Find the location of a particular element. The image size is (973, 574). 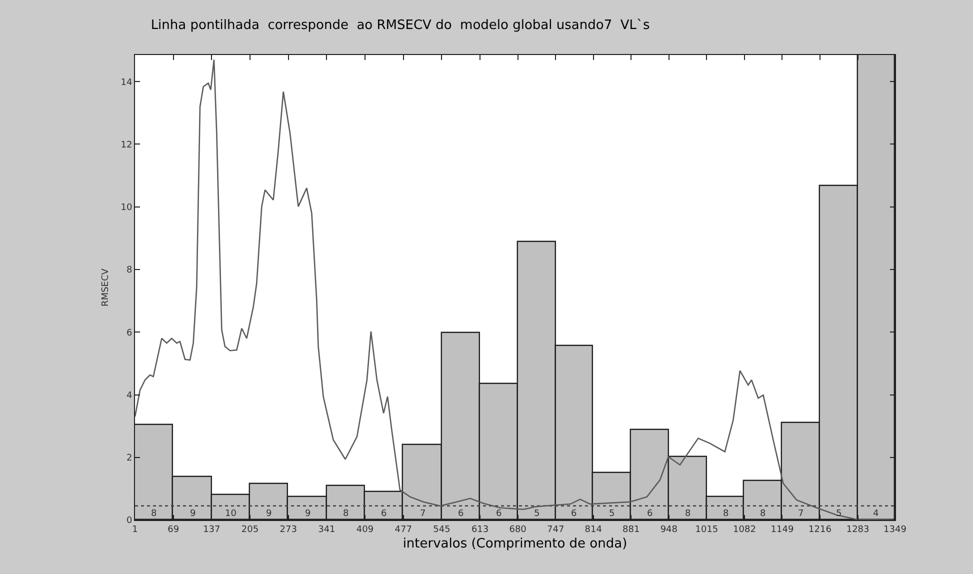

x-tick-label: 948 is located at coordinates (669, 529).